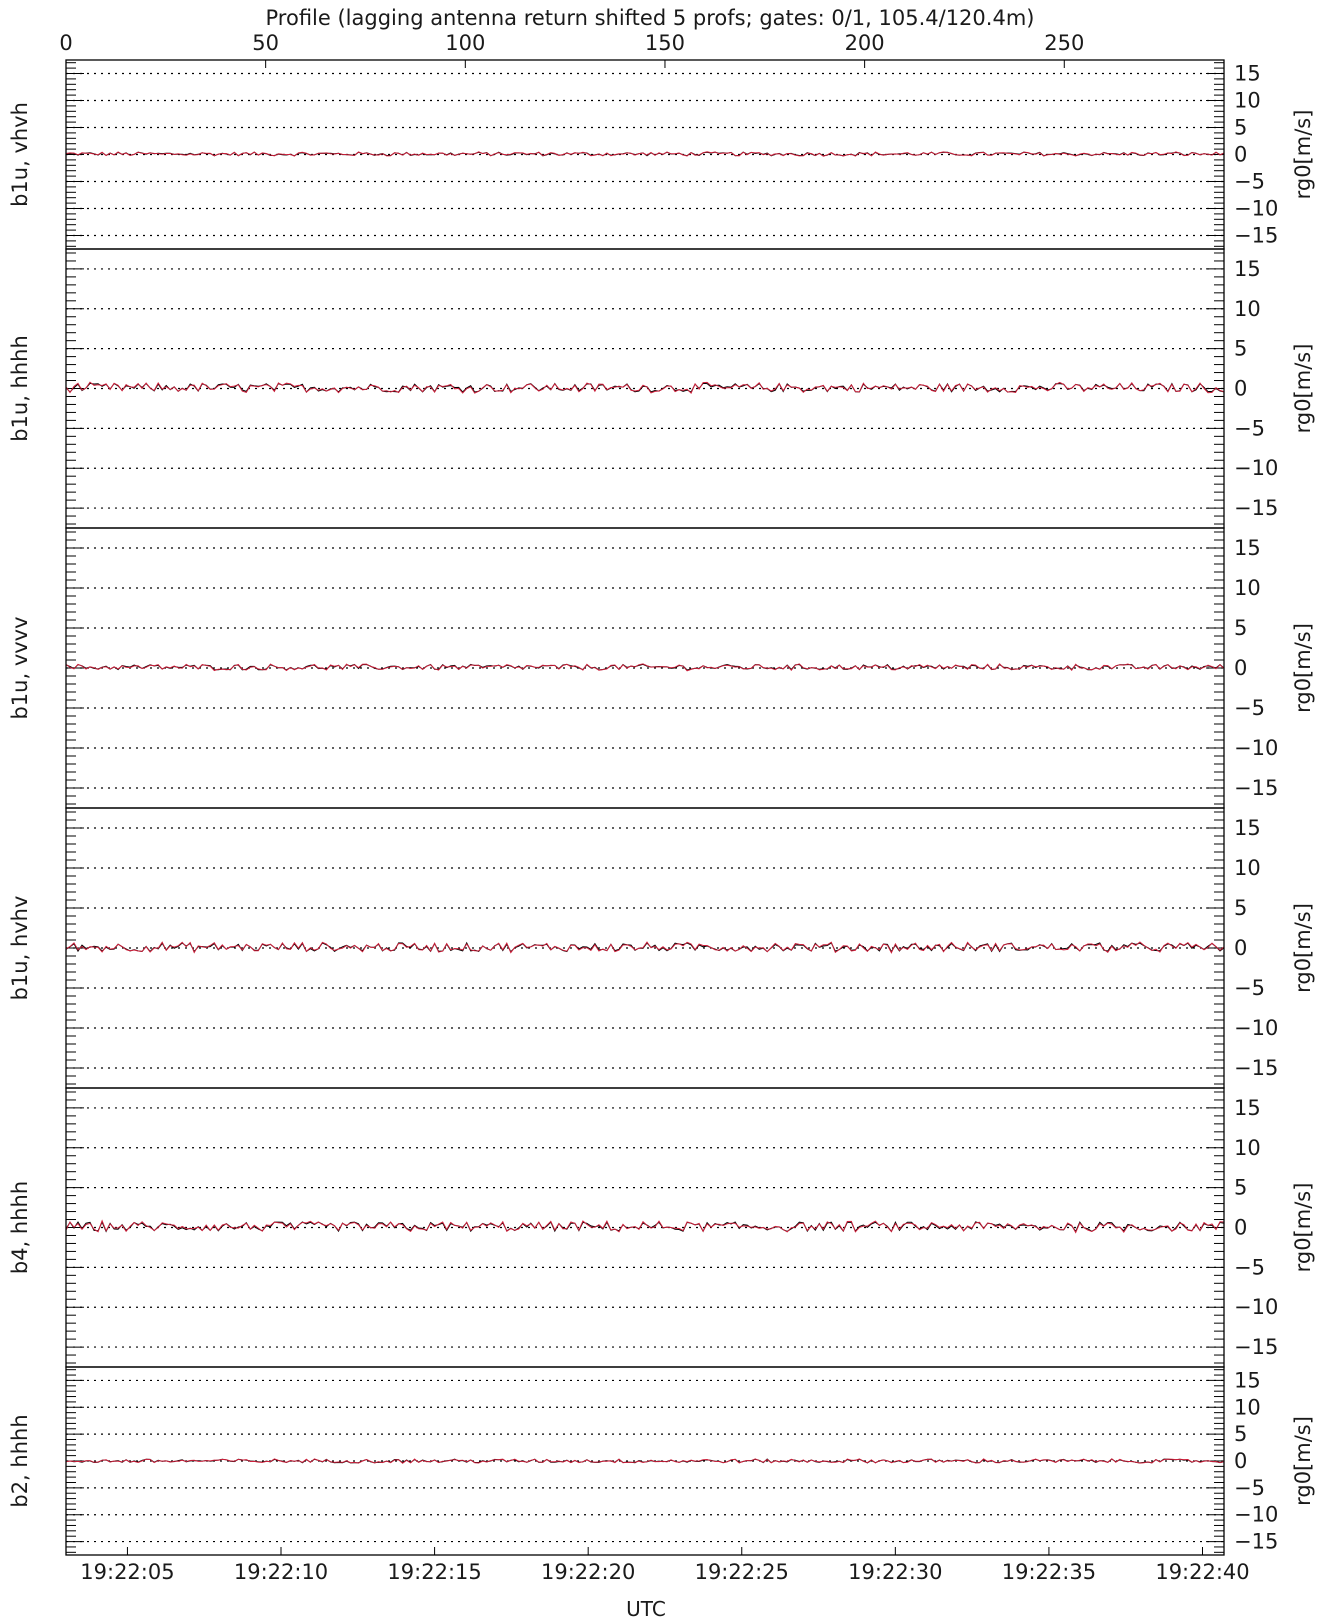 The width and height of the screenshot is (1327, 1622). What do you see at coordinates (20, 154) in the screenshot?
I see `panel-label: b1u, vhvh` at bounding box center [20, 154].